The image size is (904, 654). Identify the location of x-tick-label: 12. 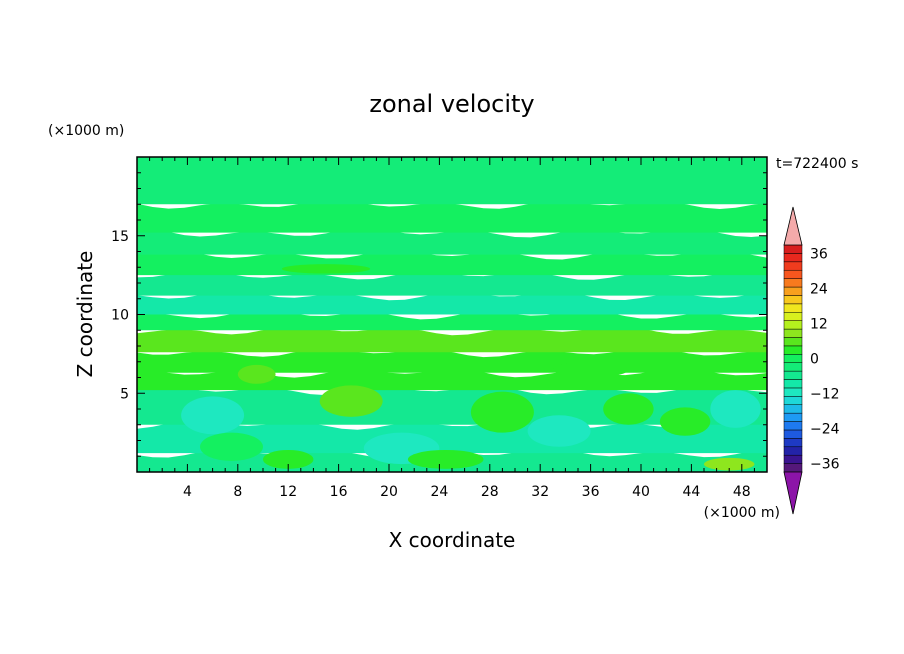
(288, 492).